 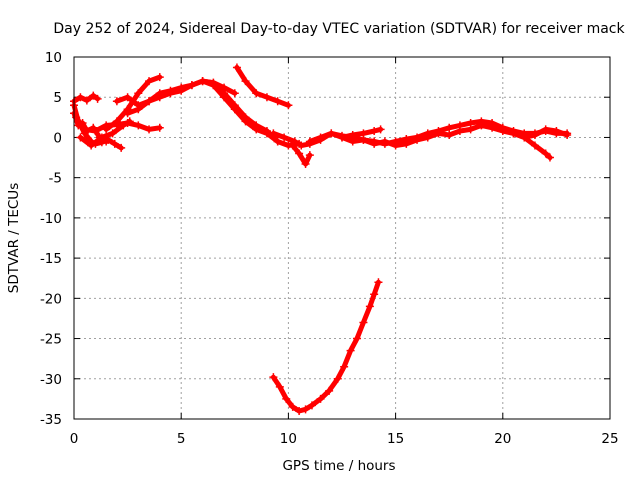 What do you see at coordinates (14, 238) in the screenshot?
I see `y-axis-label: SDTVAR / TECUs` at bounding box center [14, 238].